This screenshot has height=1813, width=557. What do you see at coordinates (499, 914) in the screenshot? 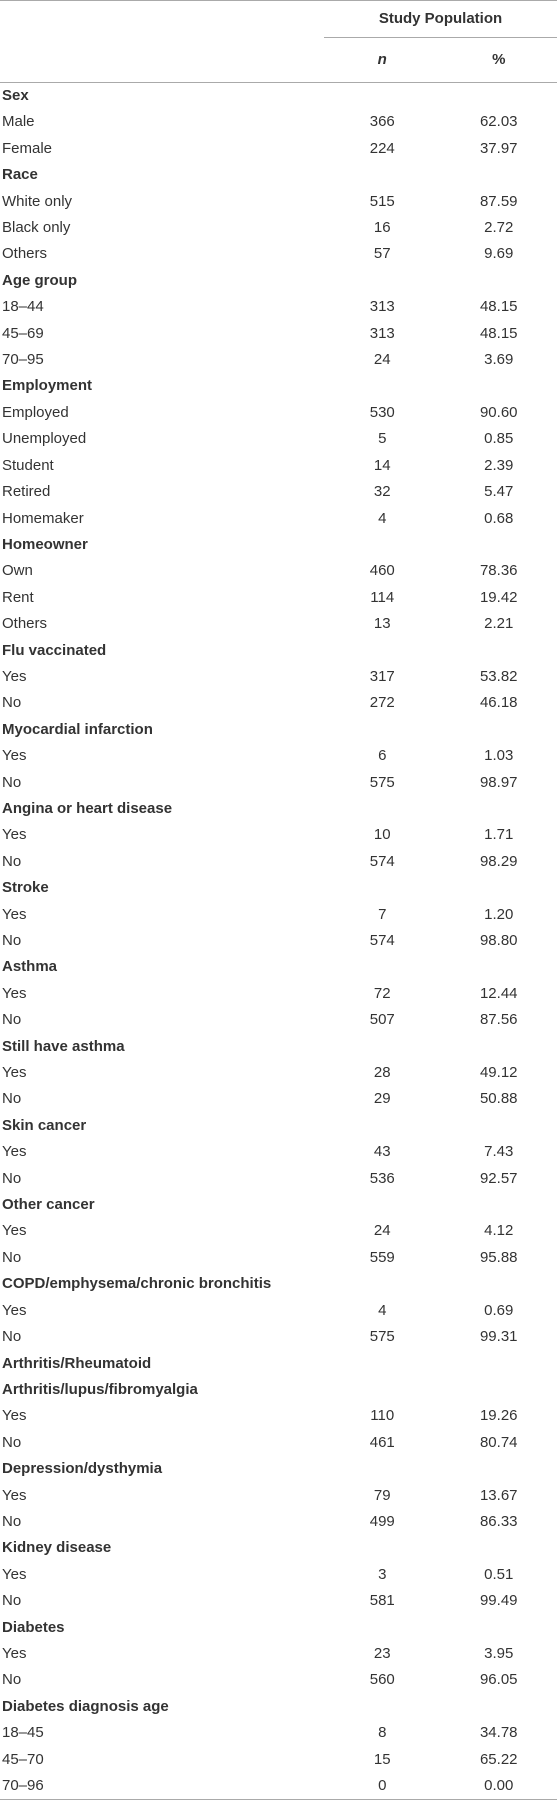
I see `value-cell: 1.20` at bounding box center [499, 914].